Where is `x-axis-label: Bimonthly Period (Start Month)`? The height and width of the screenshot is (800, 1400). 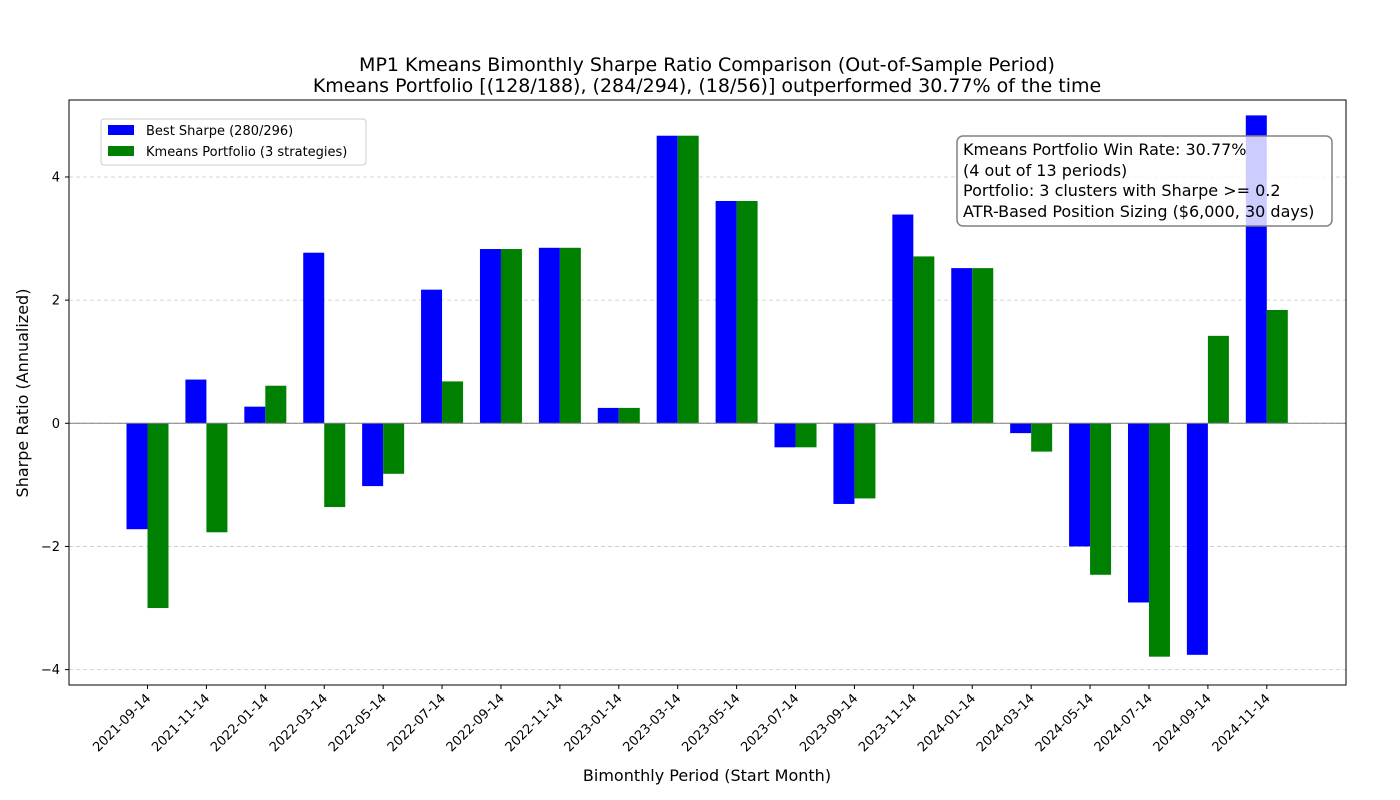
x-axis-label: Bimonthly Period (Start Month) is located at coordinates (707, 775).